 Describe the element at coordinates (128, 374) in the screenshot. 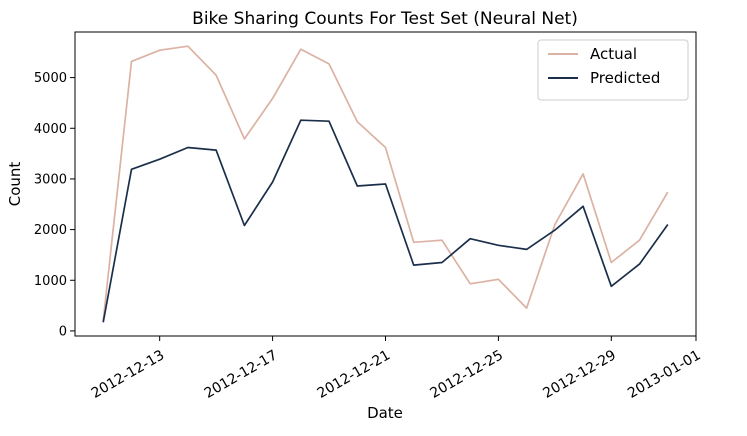

I see `x-tick-label: 2012-12-13` at that location.